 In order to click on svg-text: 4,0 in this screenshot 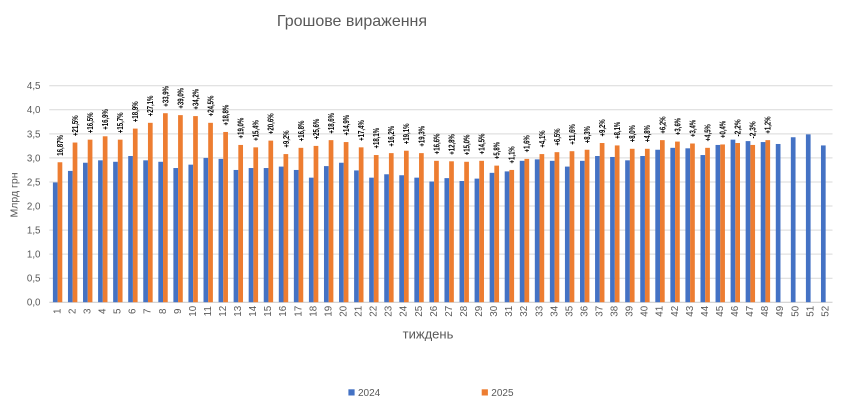, I will do `click(34, 110)`.